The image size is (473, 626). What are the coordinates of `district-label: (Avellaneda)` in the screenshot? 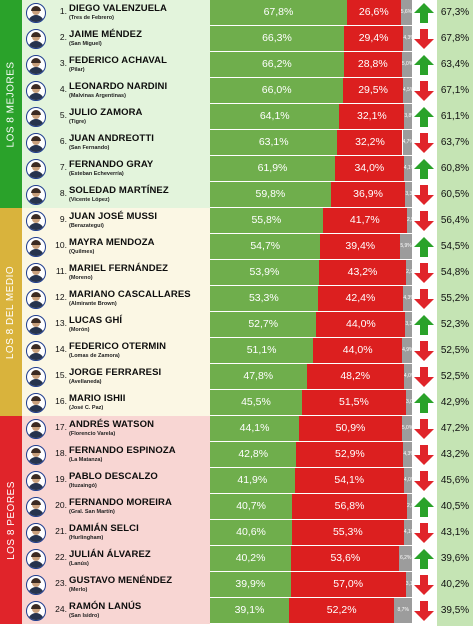 It's located at (85, 382).